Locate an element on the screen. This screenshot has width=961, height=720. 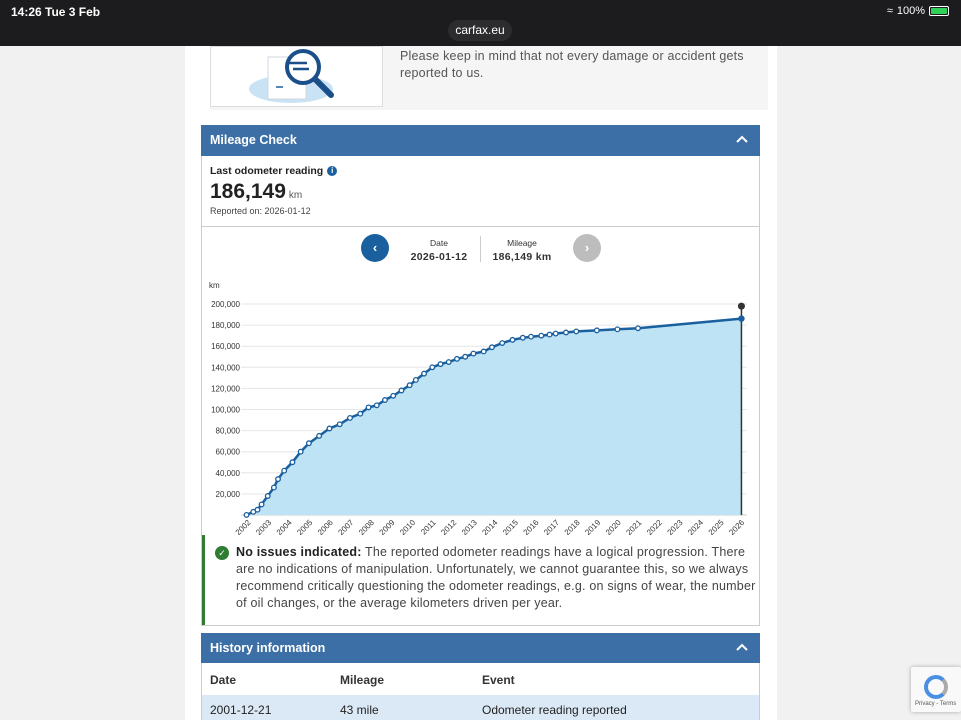
y-tick-label: 120,000 is located at coordinates (225, 388).